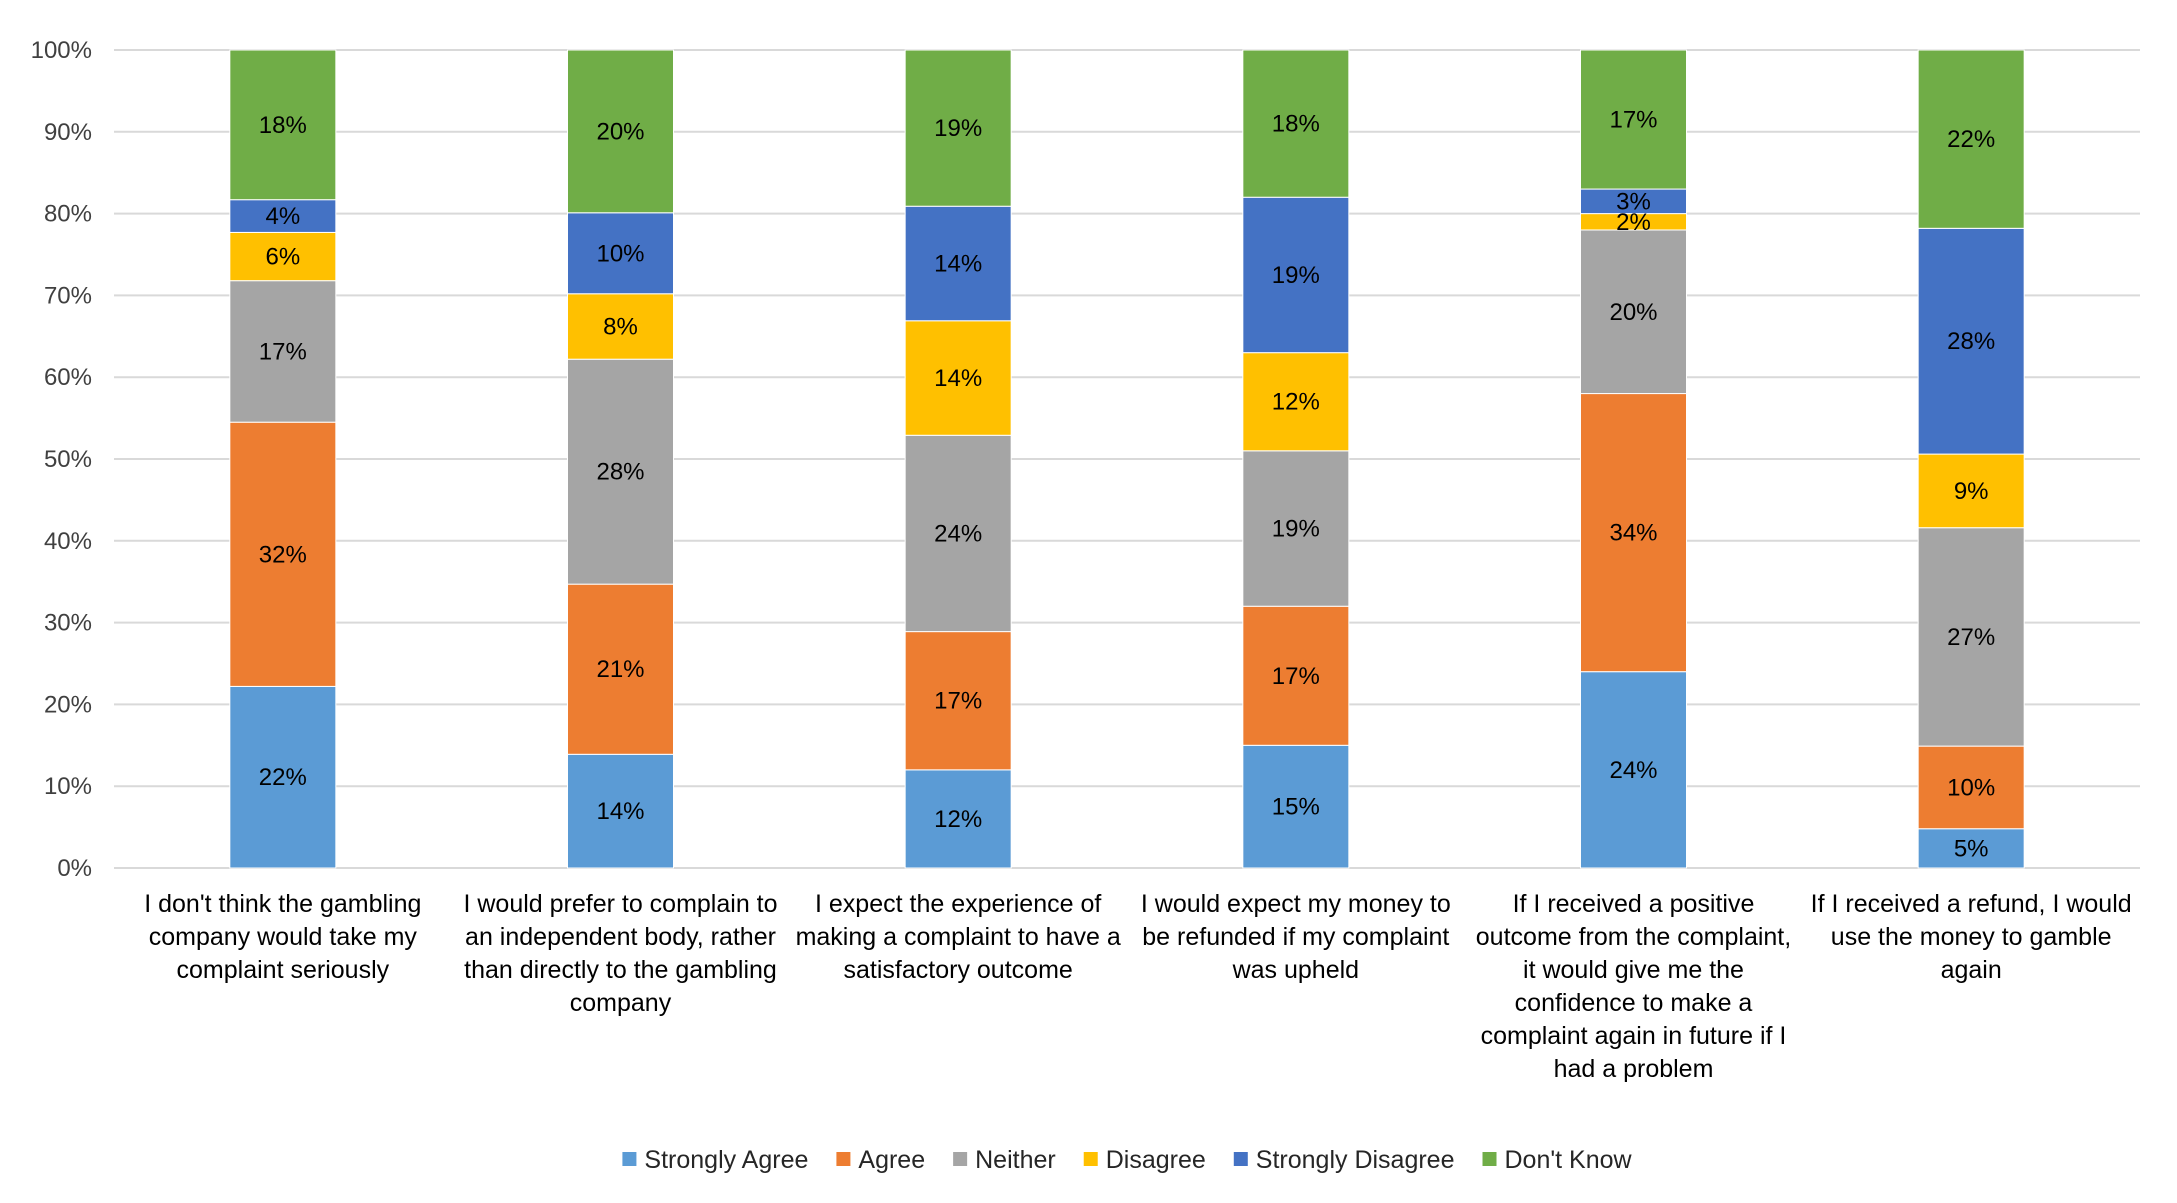 The width and height of the screenshot is (2177, 1203). Describe the element at coordinates (1633, 201) in the screenshot. I see `data-label: 3%` at that location.